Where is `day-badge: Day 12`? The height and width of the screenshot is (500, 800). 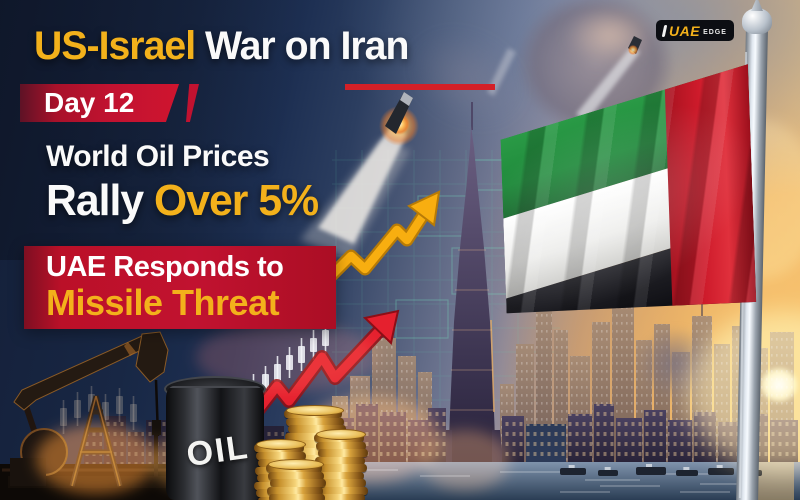
day-badge: Day 12 is located at coordinates (100, 103).